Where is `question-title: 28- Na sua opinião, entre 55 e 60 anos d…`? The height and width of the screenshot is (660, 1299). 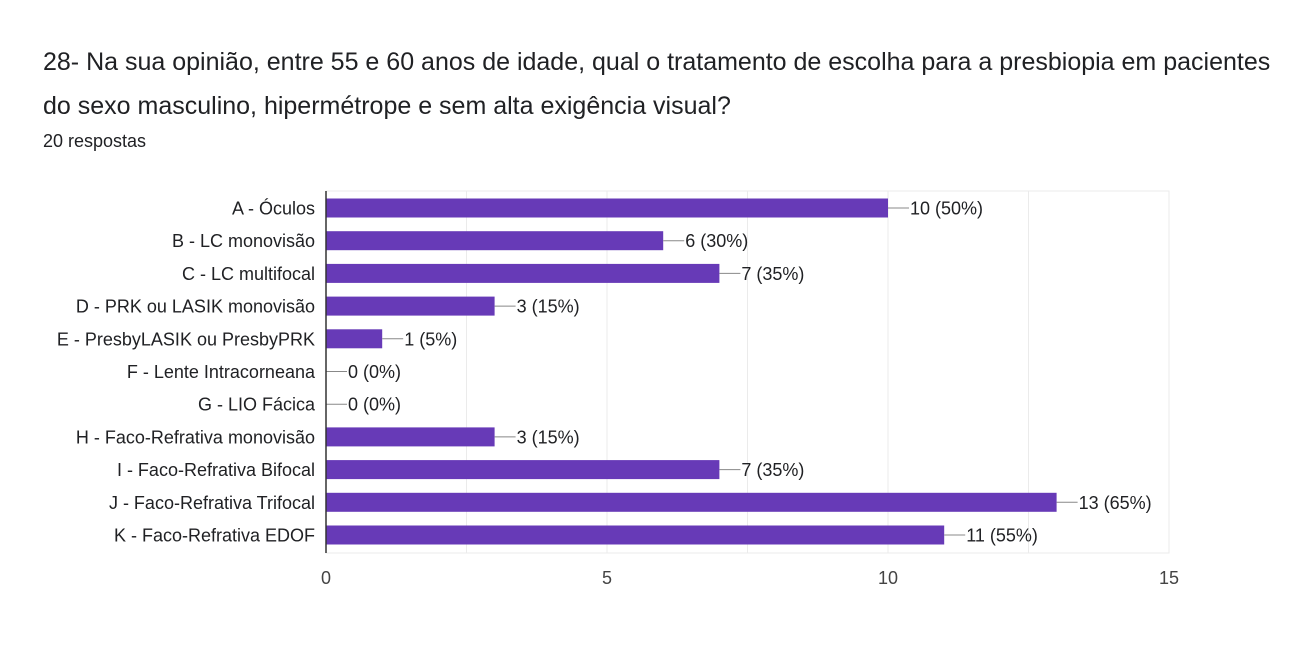 question-title: 28- Na sua opinião, entre 55 e 60 anos d… is located at coordinates (657, 84).